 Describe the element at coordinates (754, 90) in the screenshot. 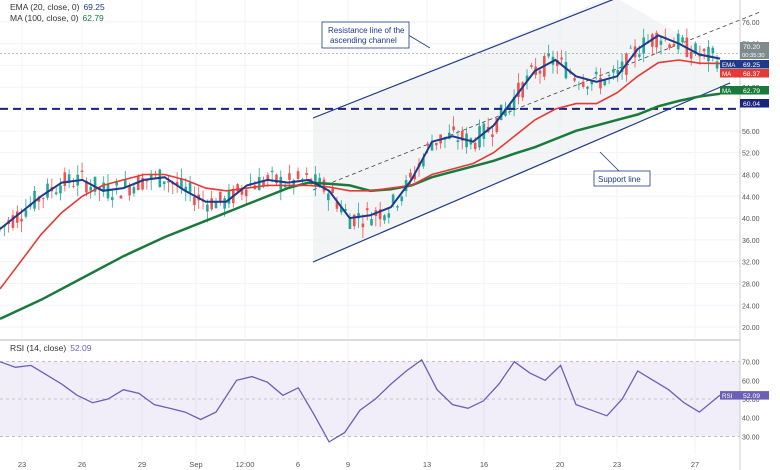

I see `price-badge-box` at that location.